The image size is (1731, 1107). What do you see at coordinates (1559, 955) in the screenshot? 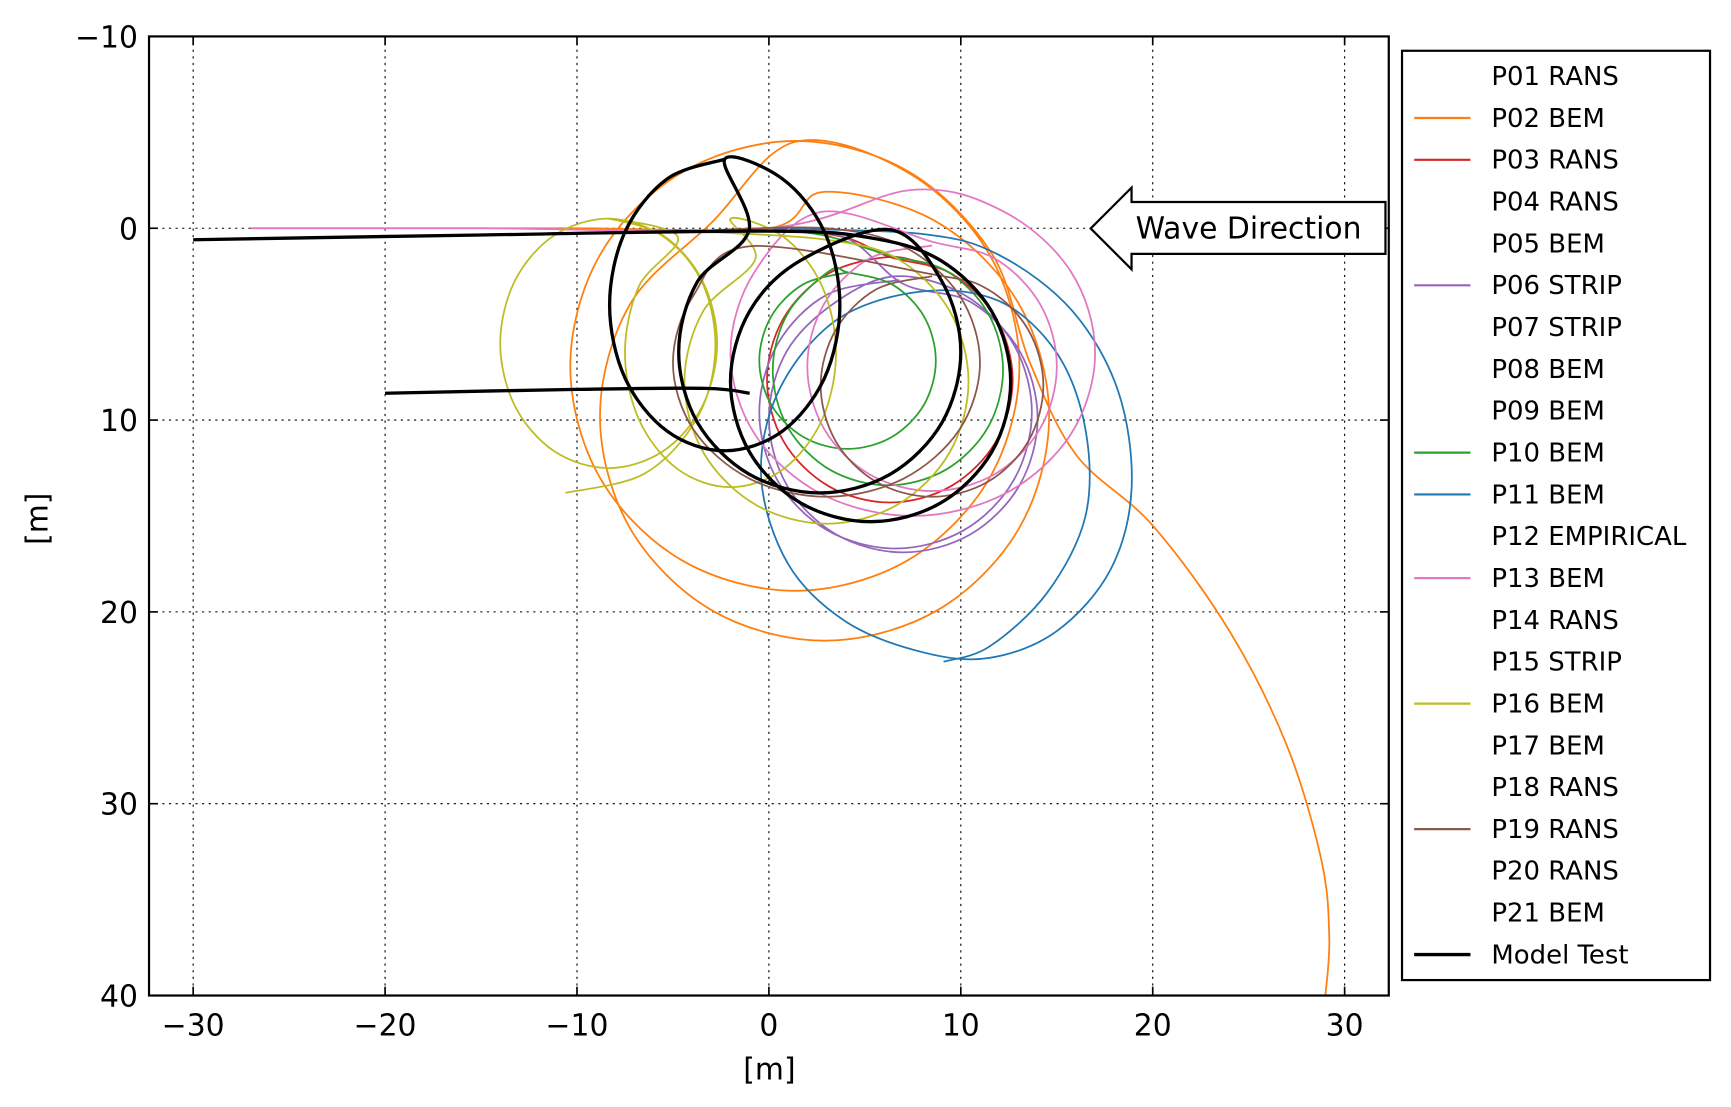
I see `legend-entry: Model Test` at bounding box center [1559, 955].